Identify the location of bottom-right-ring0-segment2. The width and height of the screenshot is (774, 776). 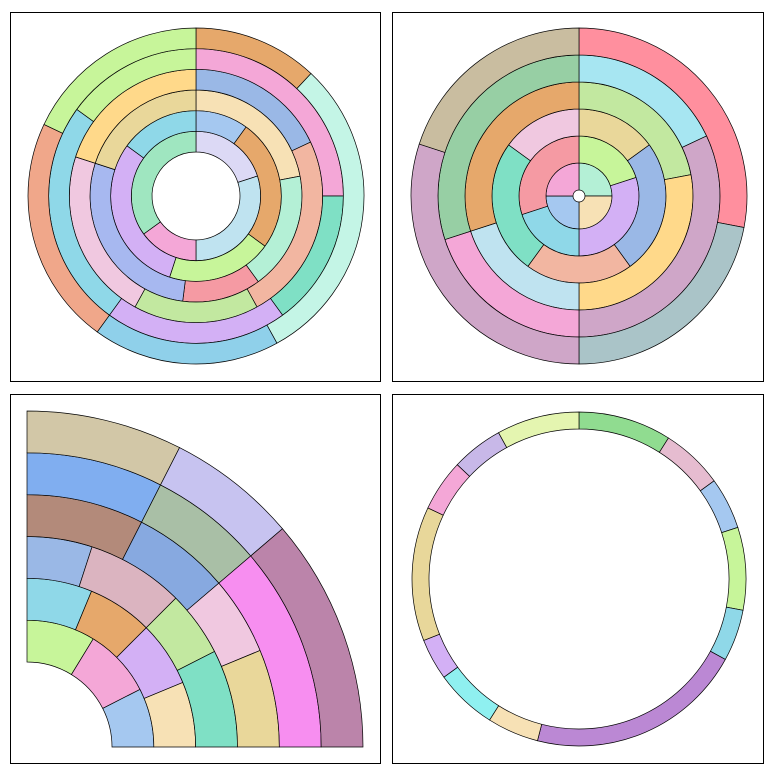
(719, 507).